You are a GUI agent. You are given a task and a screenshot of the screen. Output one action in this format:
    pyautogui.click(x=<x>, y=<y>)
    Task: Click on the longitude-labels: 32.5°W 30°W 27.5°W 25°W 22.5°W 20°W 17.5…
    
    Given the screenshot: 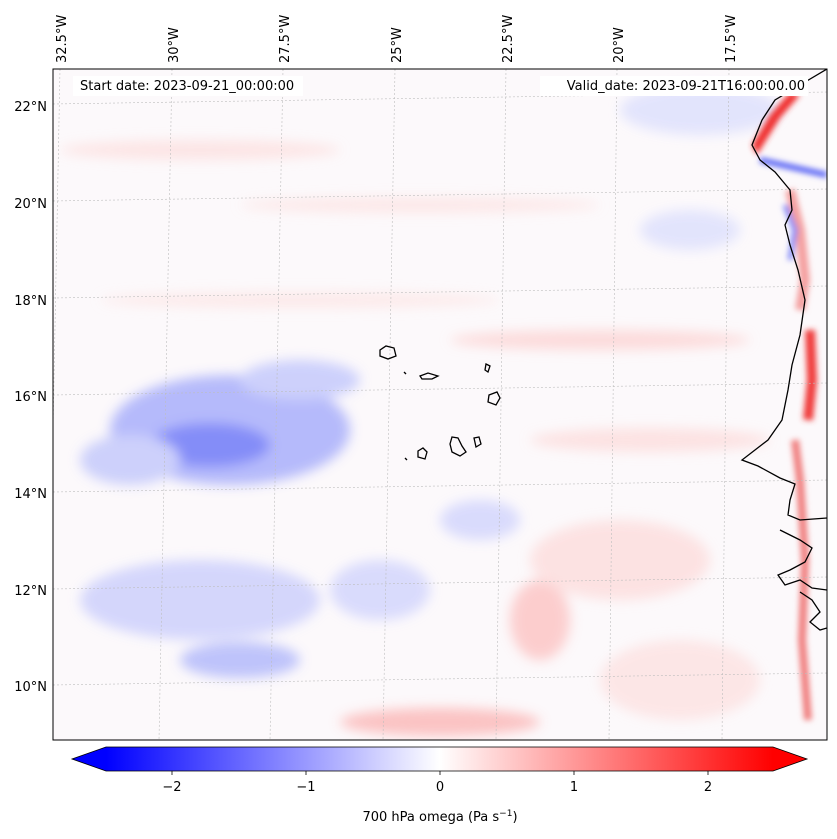 What is the action you would take?
    pyautogui.click(x=397, y=39)
    